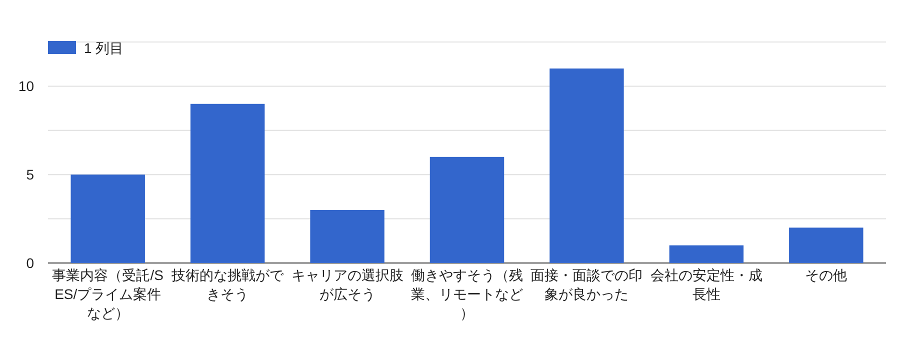 This screenshot has height=342, width=913. What do you see at coordinates (104, 48) in the screenshot?
I see `legend-label: 1 列目` at bounding box center [104, 48].